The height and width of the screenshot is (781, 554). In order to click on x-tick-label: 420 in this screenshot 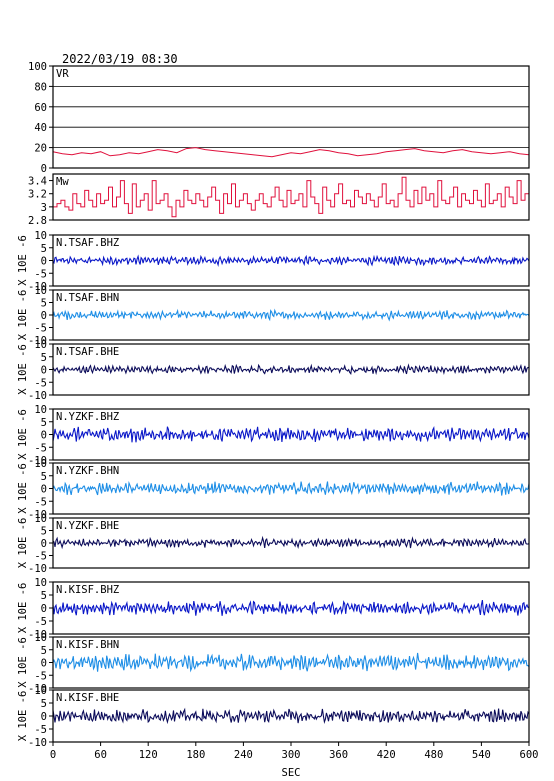, I will do `click(386, 755)`.